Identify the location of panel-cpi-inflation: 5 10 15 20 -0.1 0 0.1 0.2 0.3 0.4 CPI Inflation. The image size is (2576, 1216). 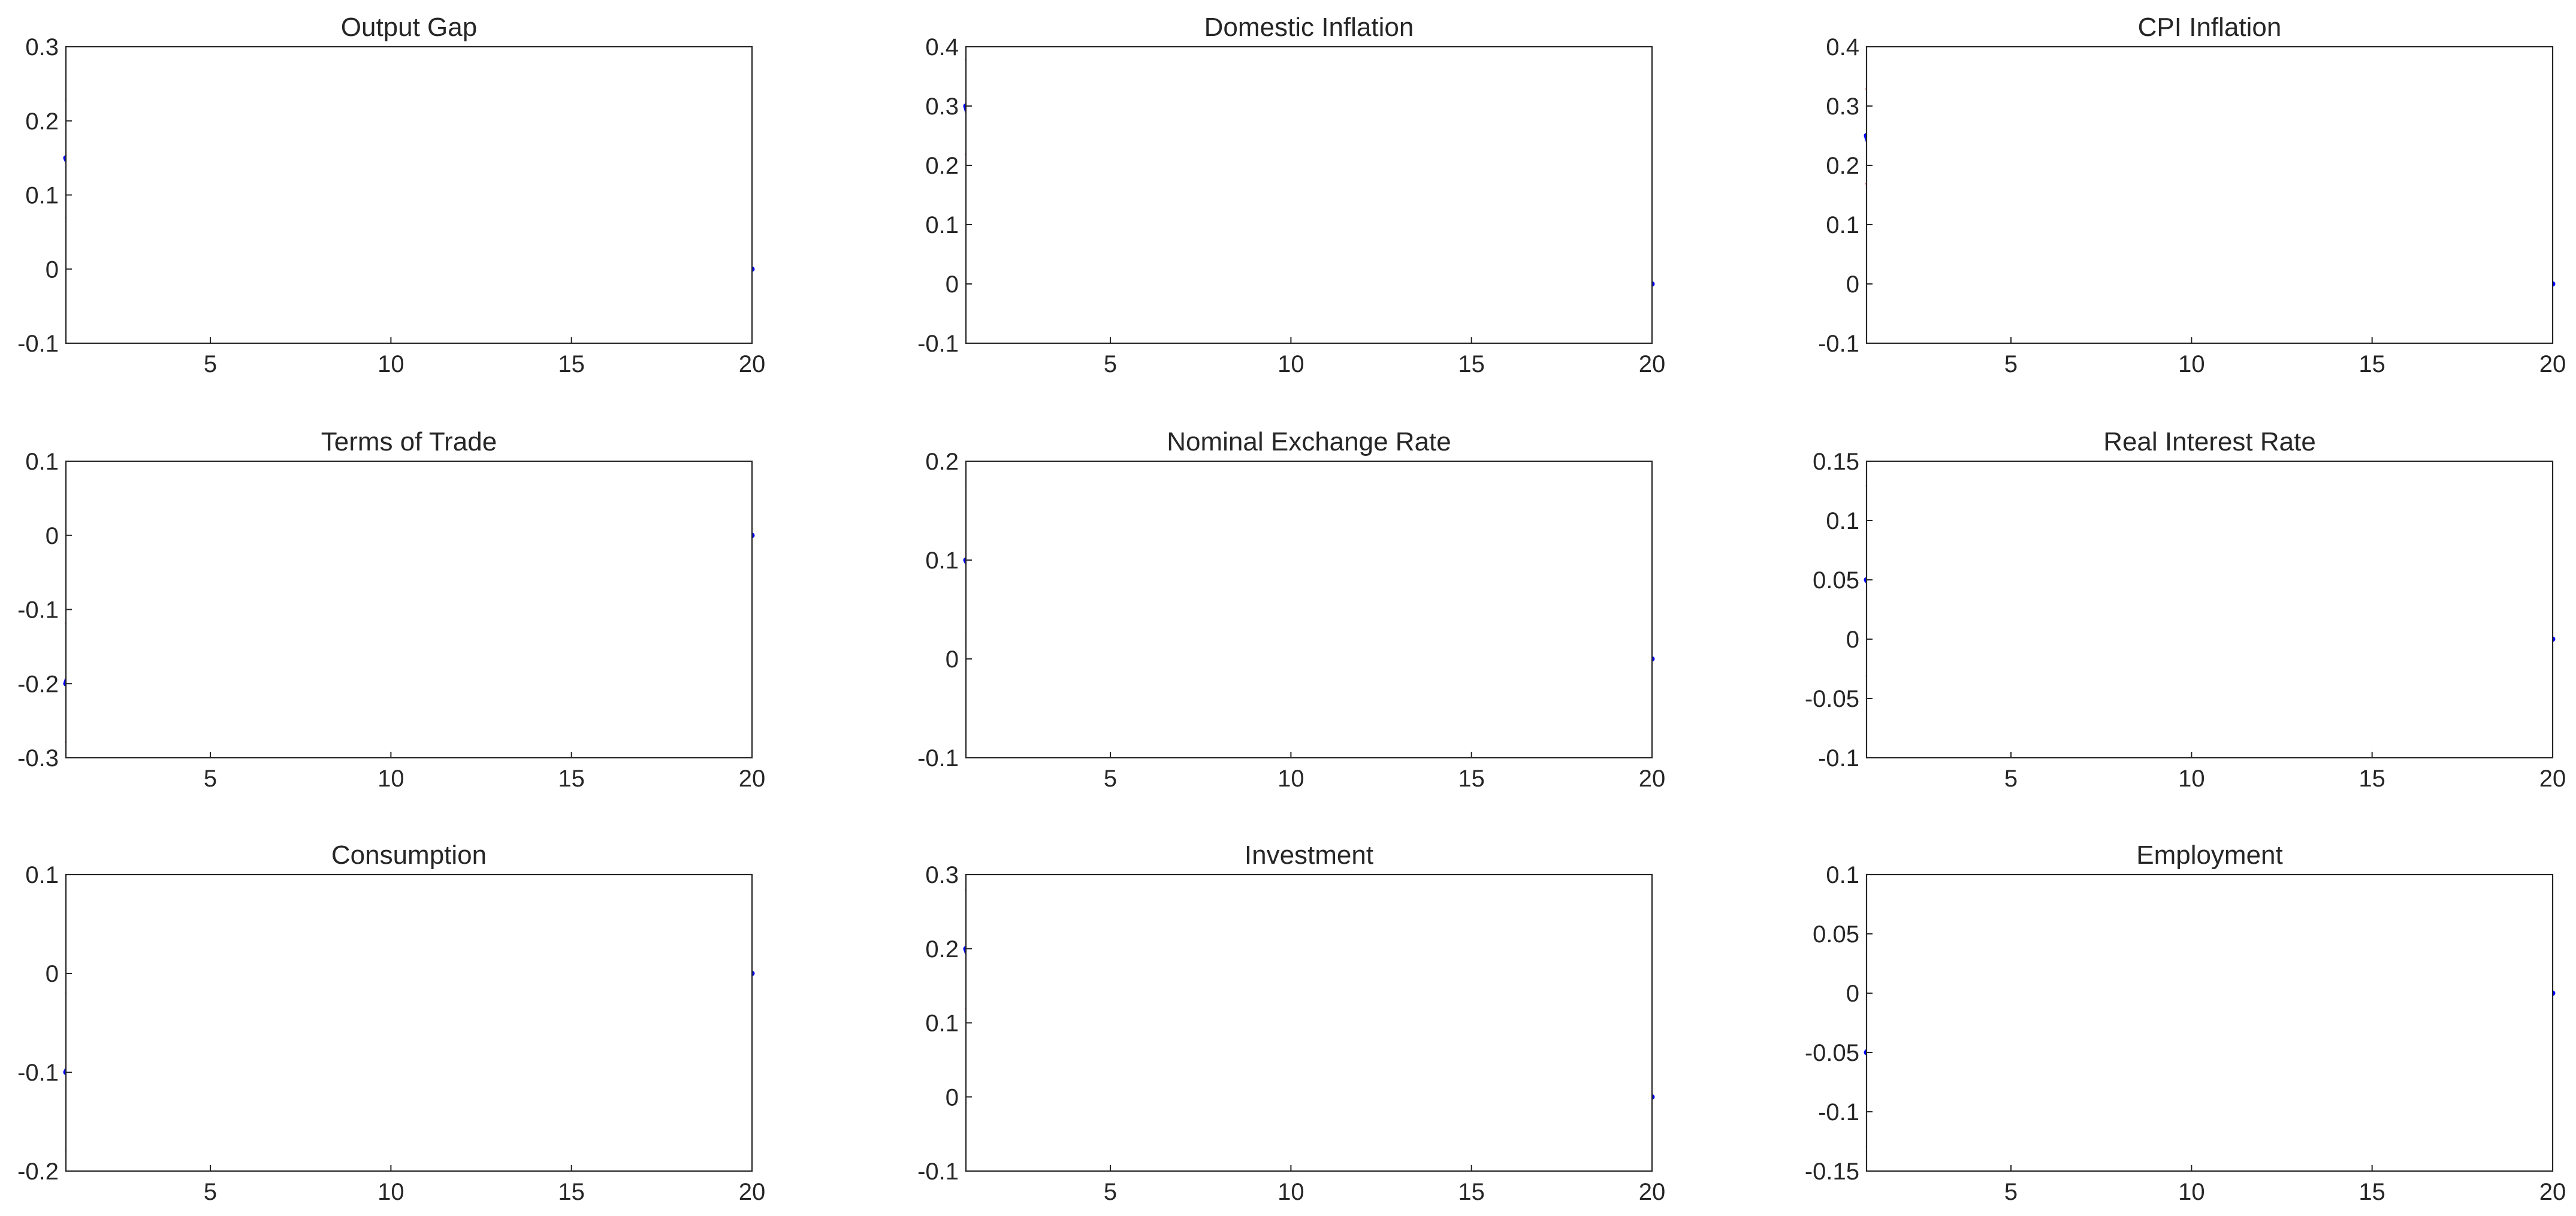
(2192, 195).